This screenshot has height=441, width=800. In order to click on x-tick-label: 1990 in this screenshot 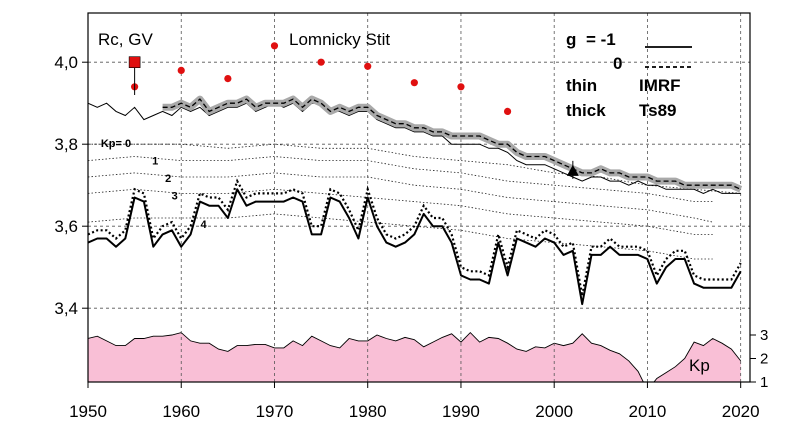, I will do `click(461, 411)`.